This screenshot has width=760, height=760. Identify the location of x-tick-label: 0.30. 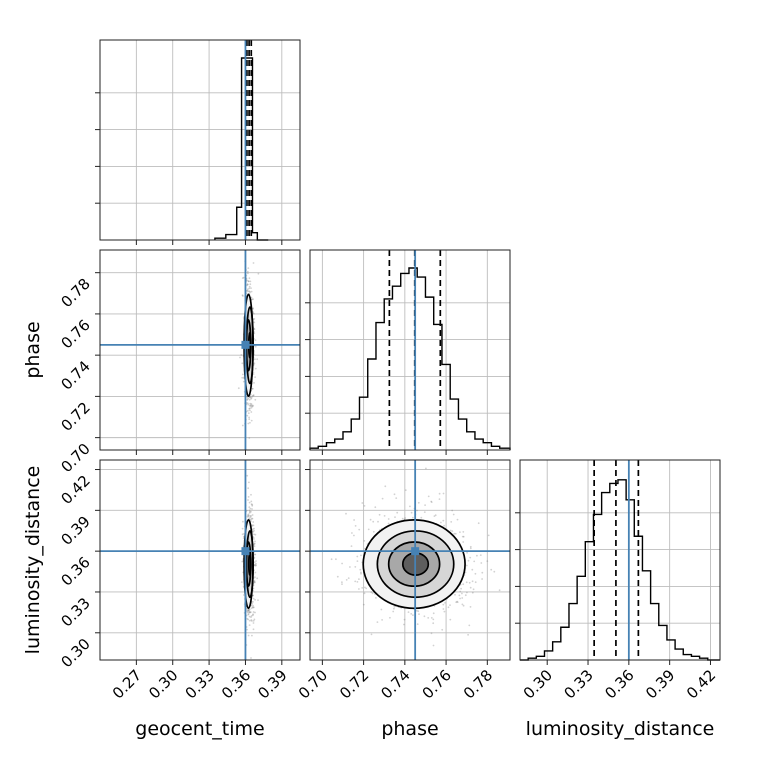
(538, 684).